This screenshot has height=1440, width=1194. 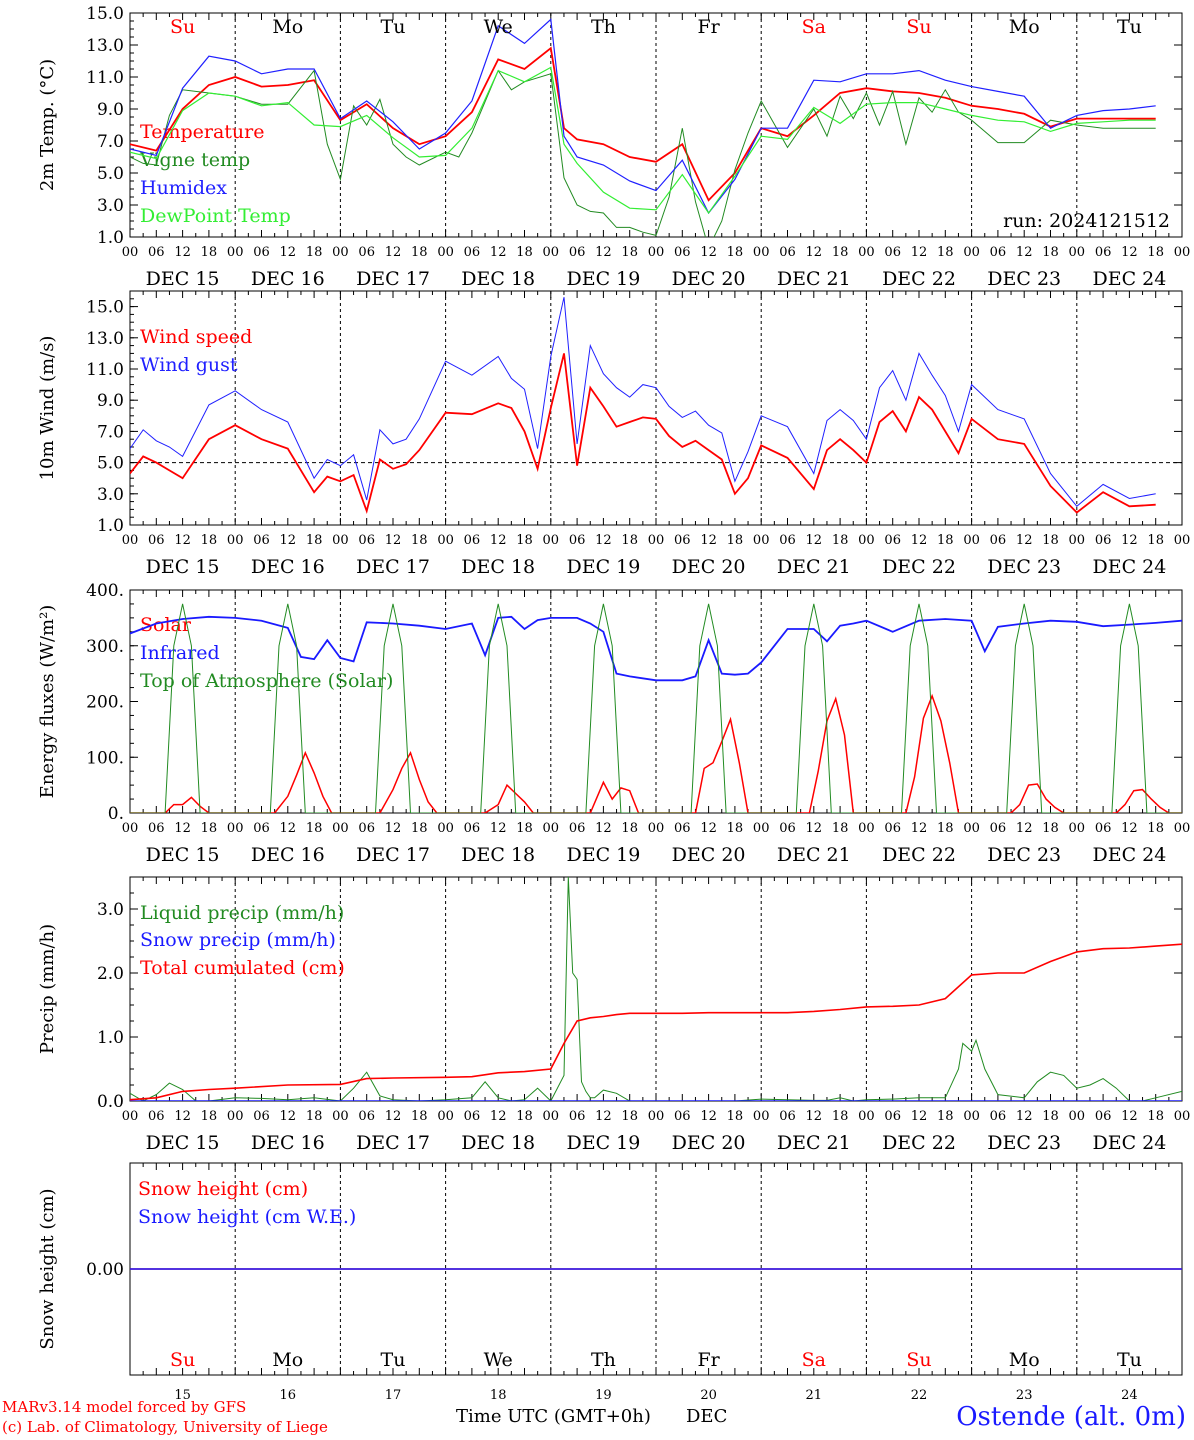 I want to click on energy-ytick-label: 400., so click(x=105, y=591).